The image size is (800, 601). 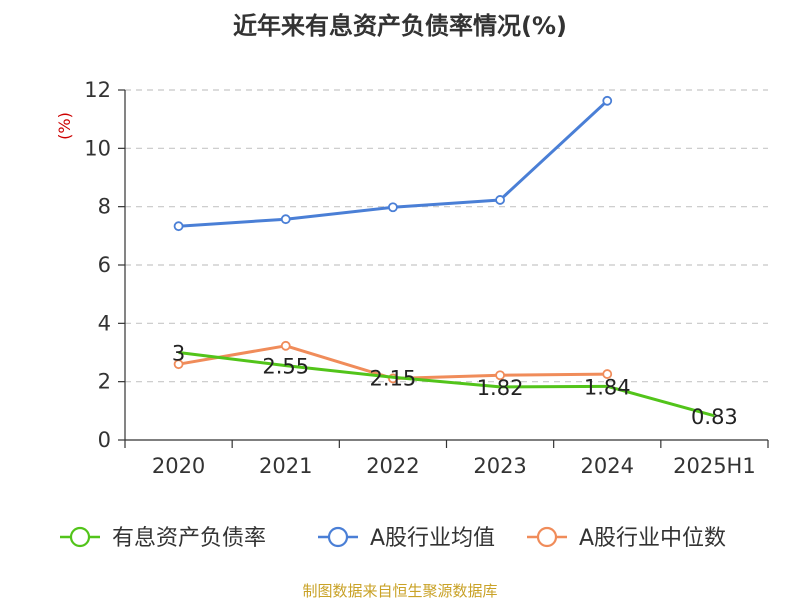 What do you see at coordinates (714, 466) in the screenshot?
I see `x-tick-label: 2025H1` at bounding box center [714, 466].